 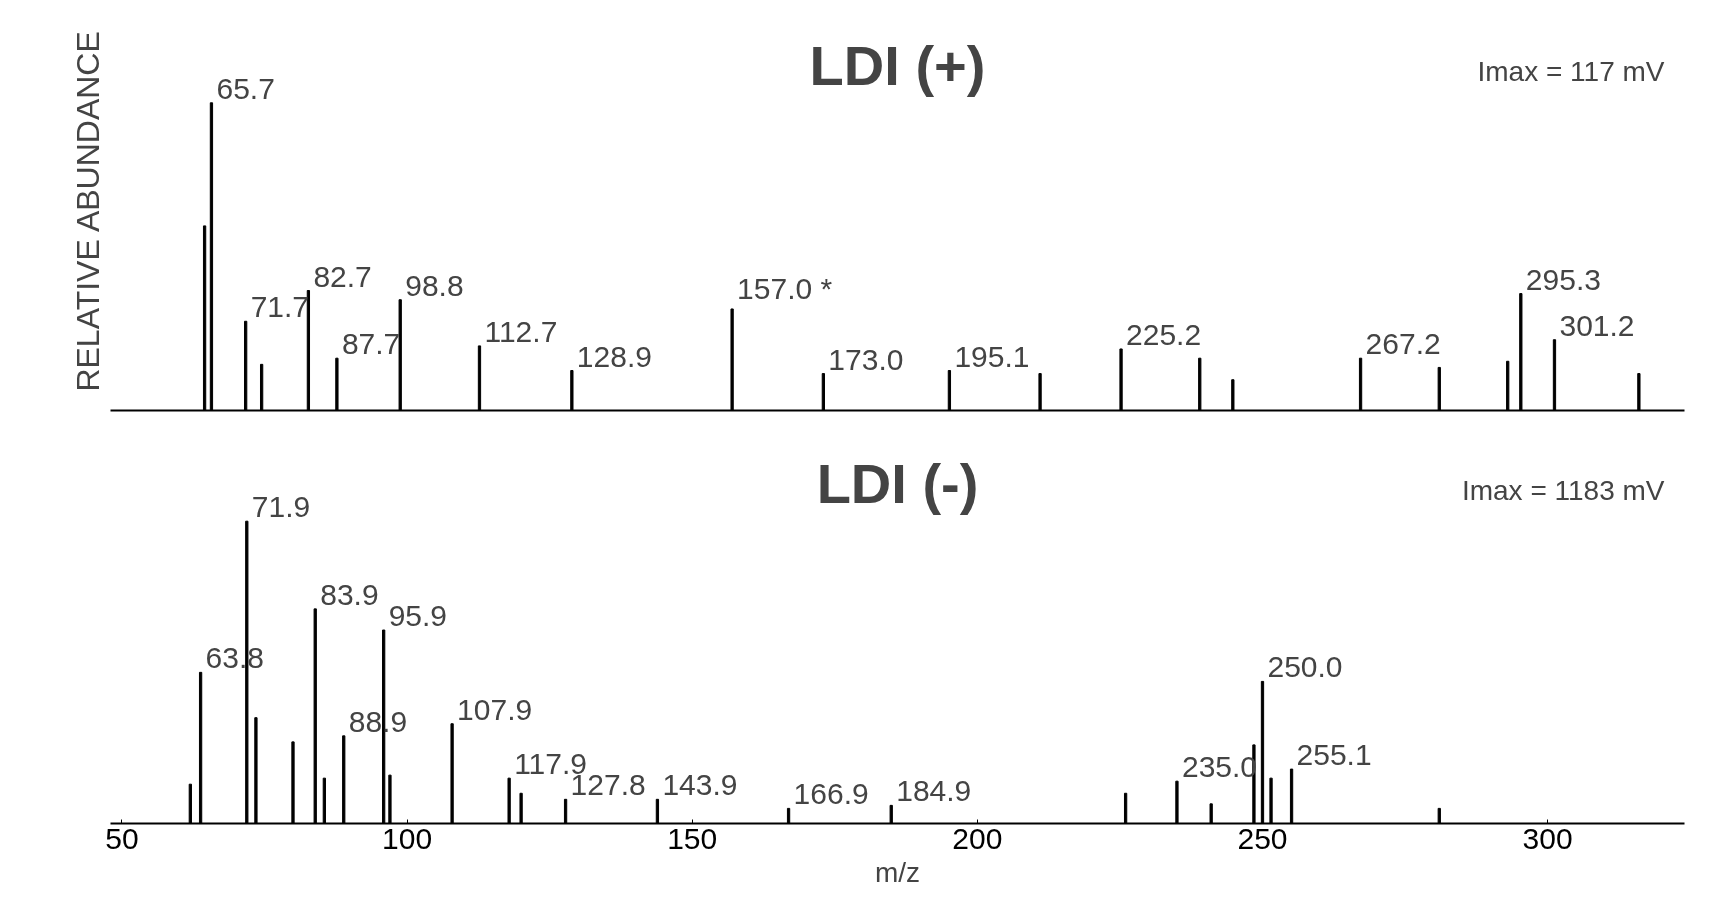 What do you see at coordinates (521, 331) in the screenshot?
I see `annotation: 112.7` at bounding box center [521, 331].